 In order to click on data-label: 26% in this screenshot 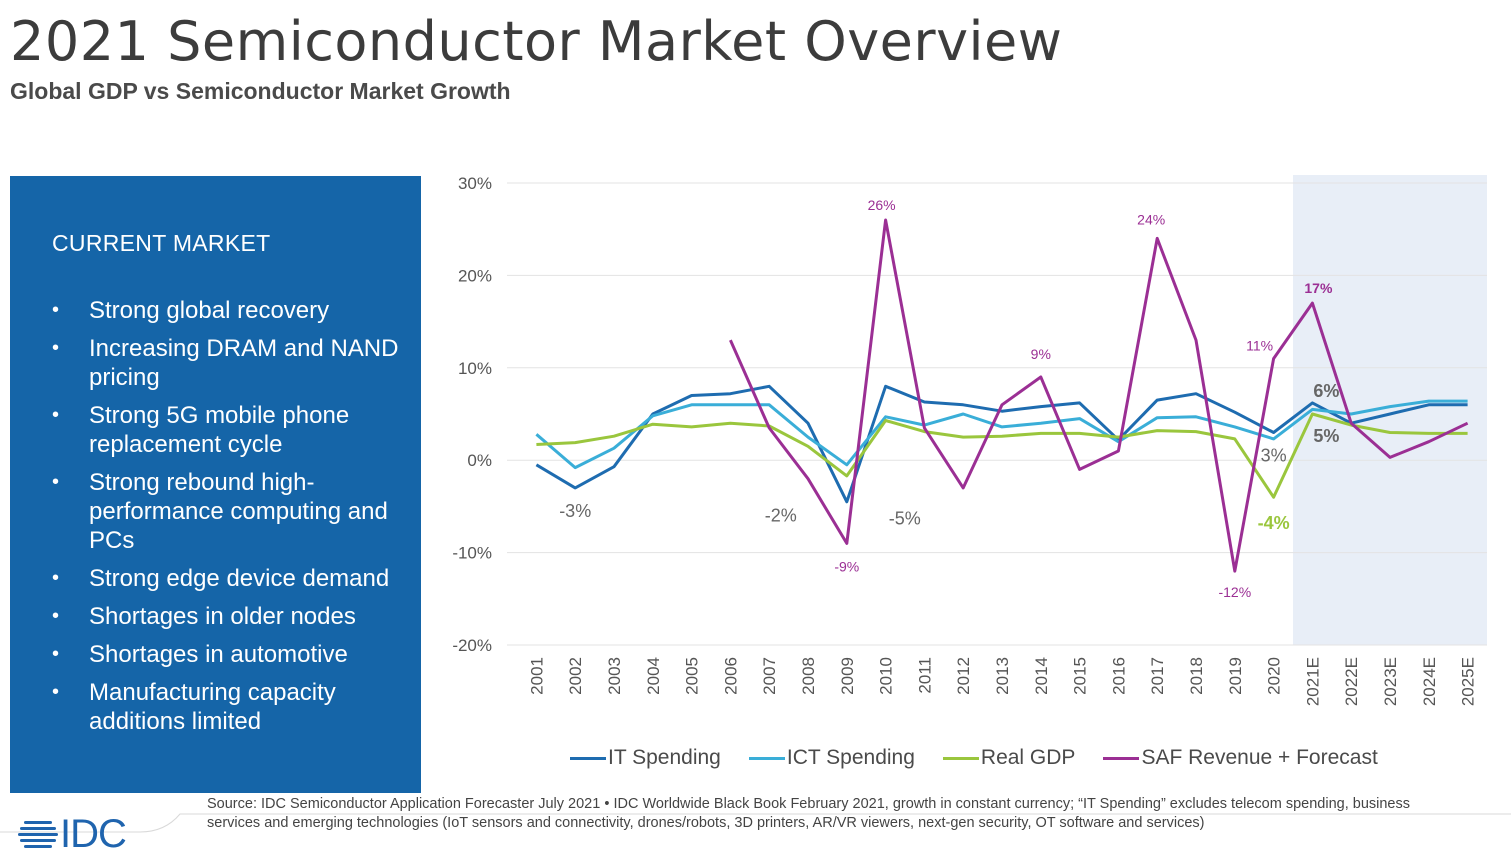, I will do `click(882, 205)`.